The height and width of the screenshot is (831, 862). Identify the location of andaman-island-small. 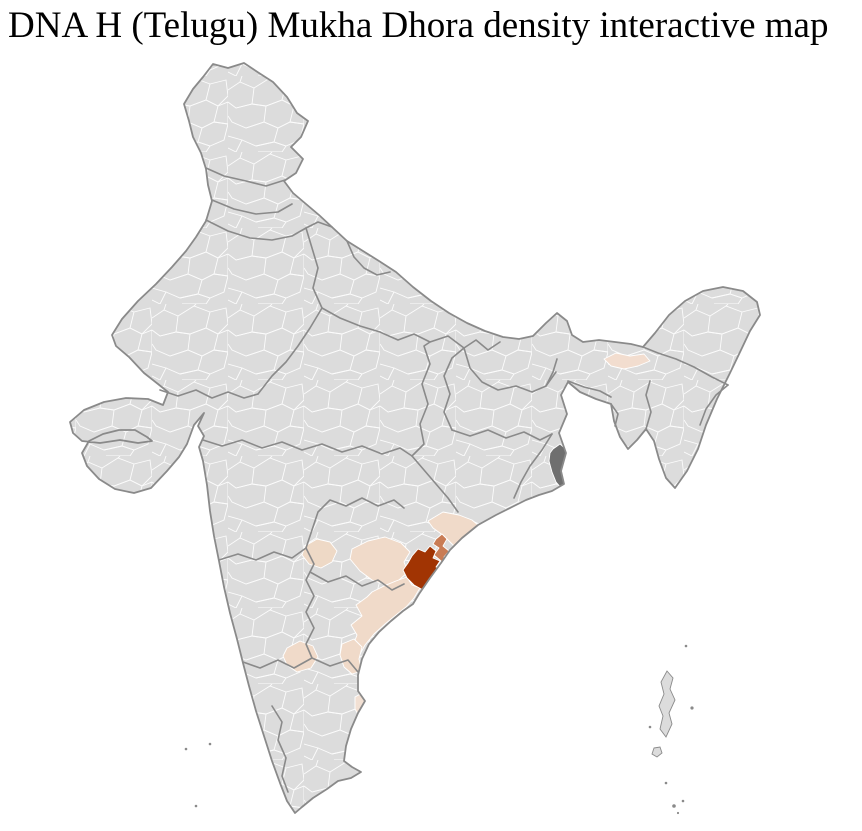
(657, 752).